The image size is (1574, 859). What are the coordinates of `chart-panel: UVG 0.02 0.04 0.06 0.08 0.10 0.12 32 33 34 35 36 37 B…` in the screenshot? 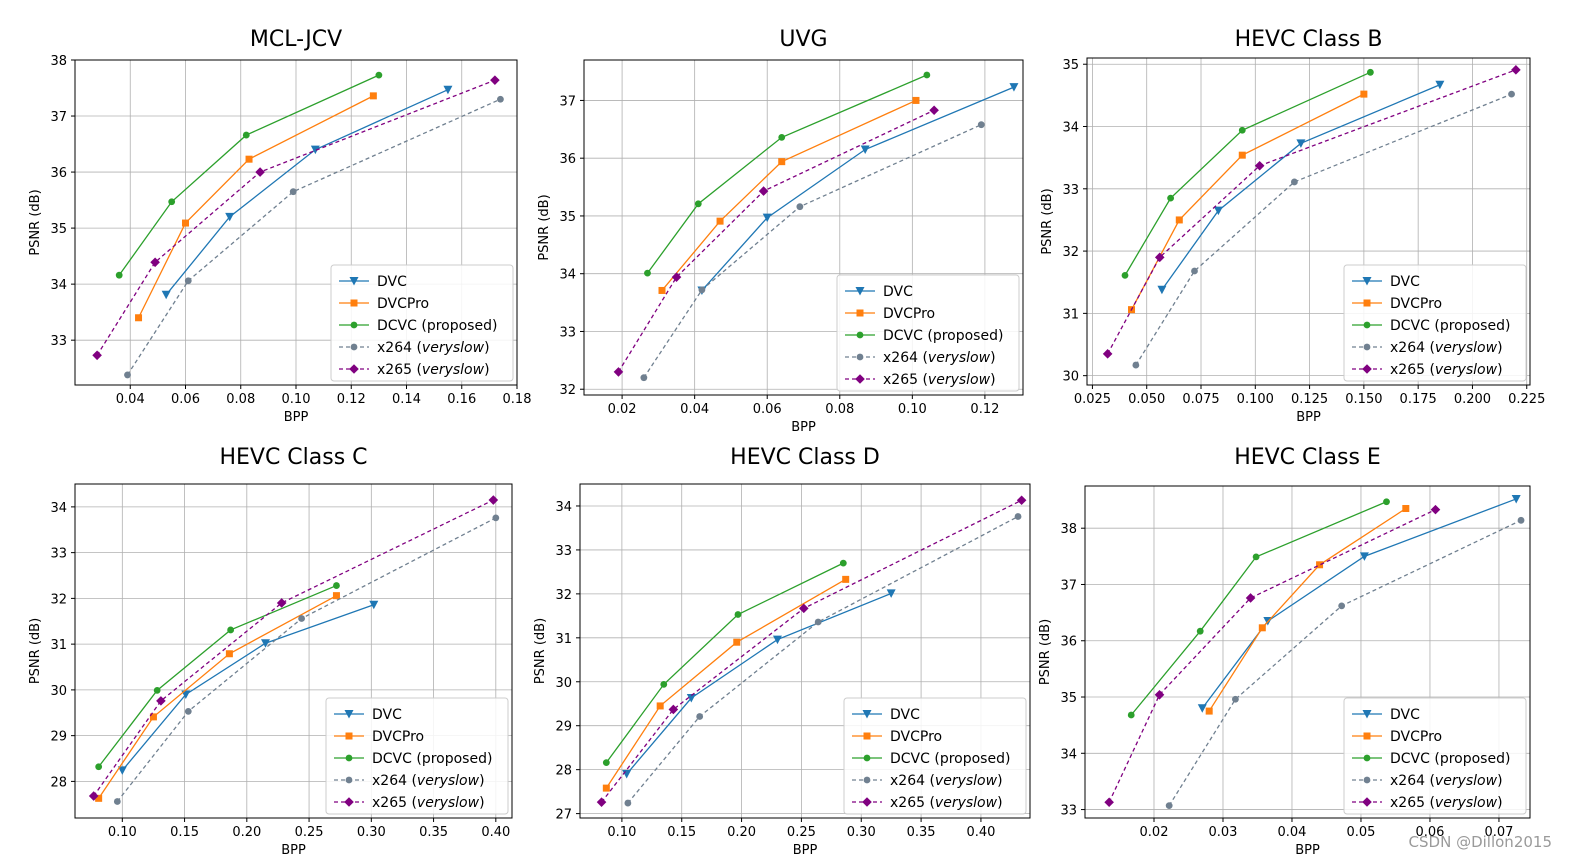 It's located at (780, 231).